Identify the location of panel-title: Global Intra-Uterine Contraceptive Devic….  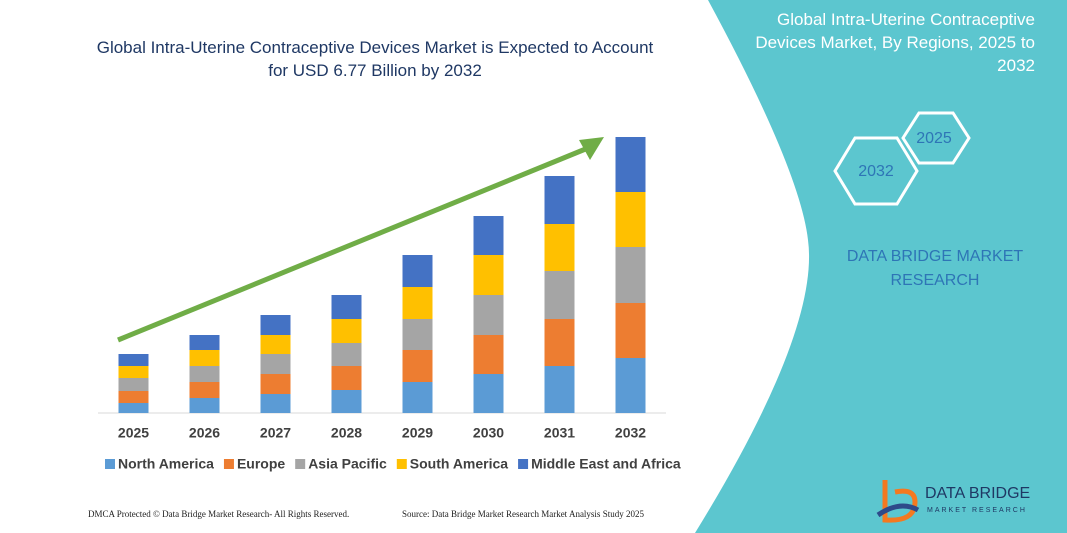
(895, 42).